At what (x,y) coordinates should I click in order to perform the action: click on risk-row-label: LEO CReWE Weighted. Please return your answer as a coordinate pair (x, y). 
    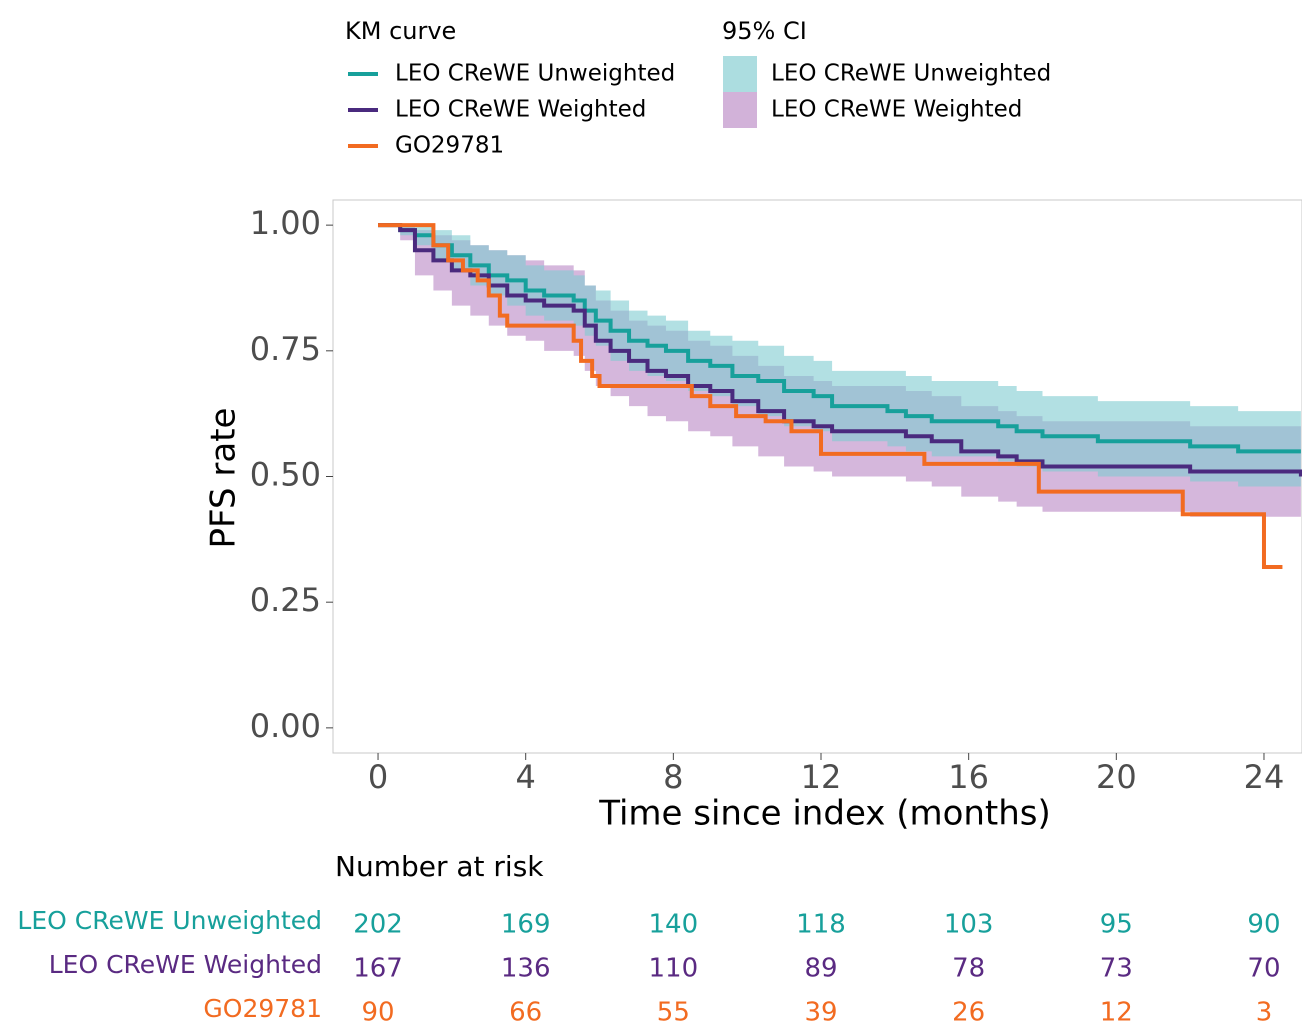
    Looking at the image, I should click on (185, 964).